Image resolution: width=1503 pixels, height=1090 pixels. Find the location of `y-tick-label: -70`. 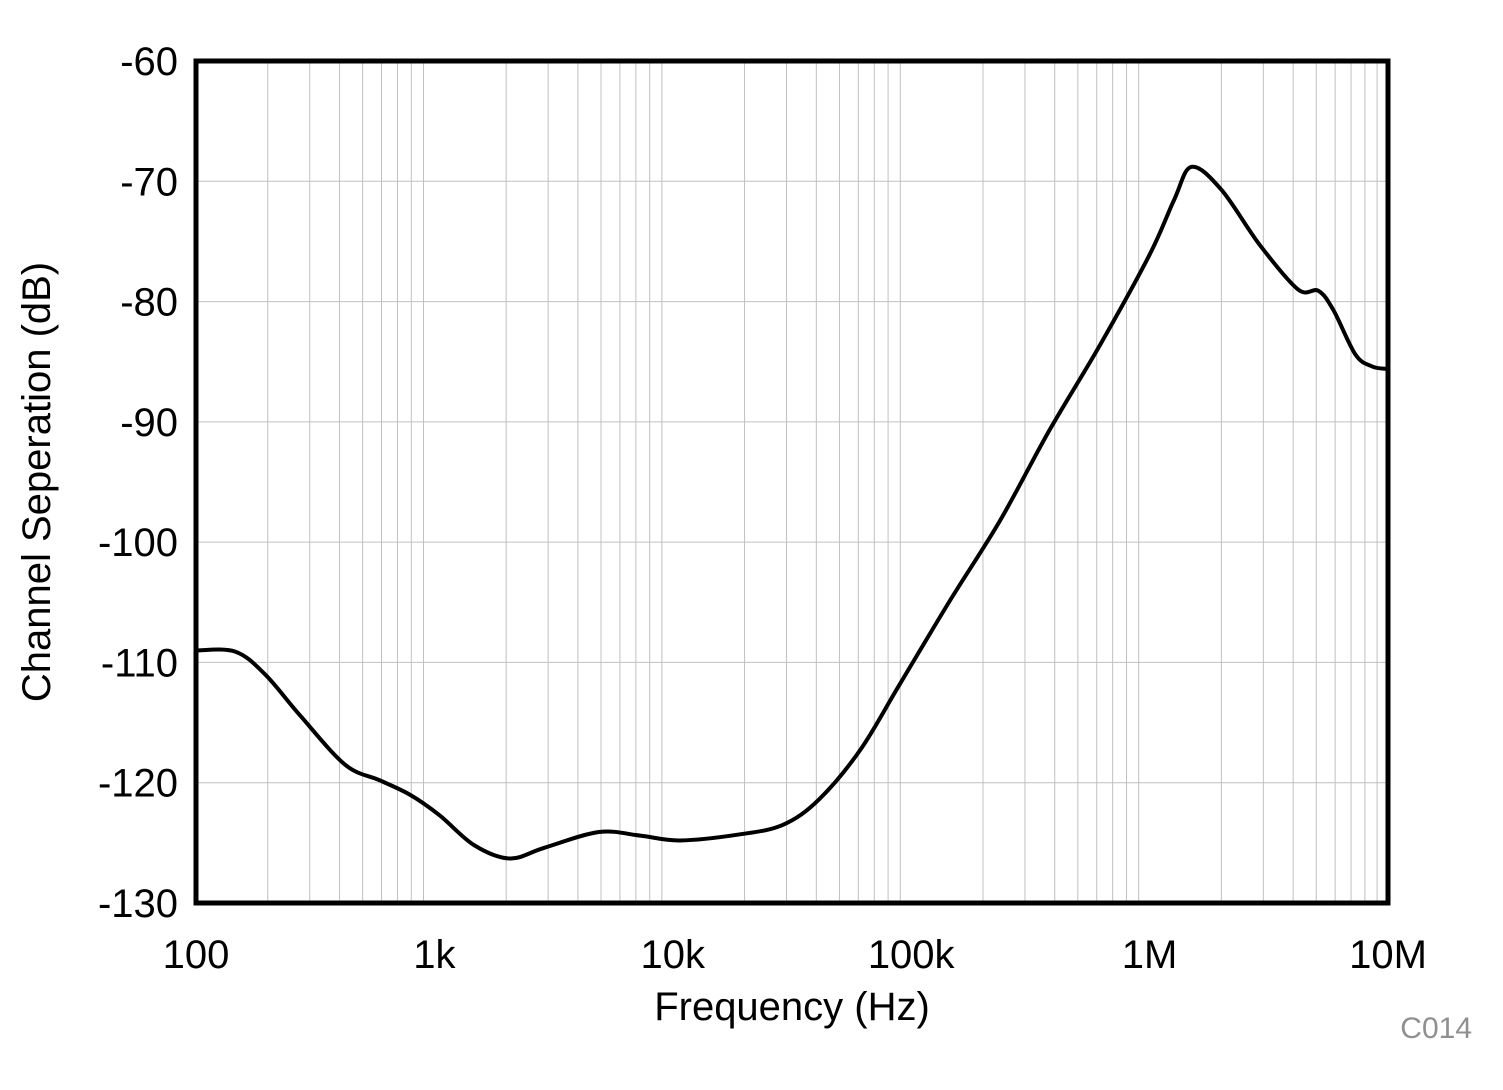

y-tick-label: -70 is located at coordinates (149, 182).